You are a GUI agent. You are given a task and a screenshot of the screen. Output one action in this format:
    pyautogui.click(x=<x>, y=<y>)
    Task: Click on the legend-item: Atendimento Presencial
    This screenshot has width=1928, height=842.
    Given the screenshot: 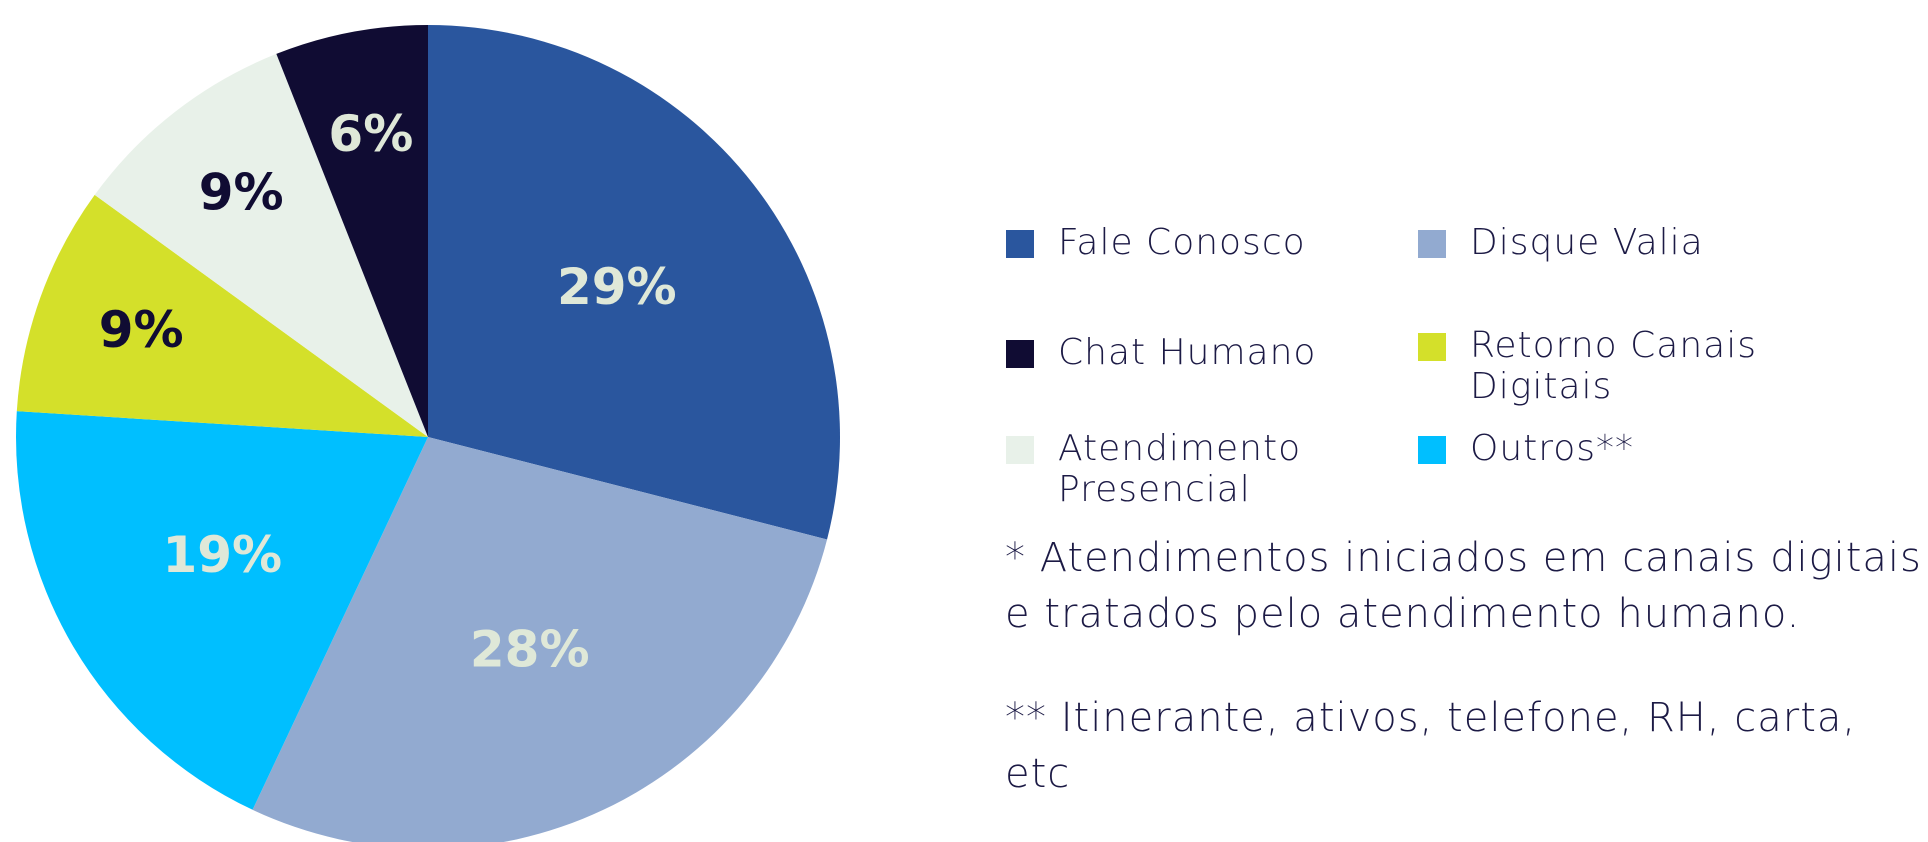 What is the action you would take?
    pyautogui.click(x=1197, y=469)
    